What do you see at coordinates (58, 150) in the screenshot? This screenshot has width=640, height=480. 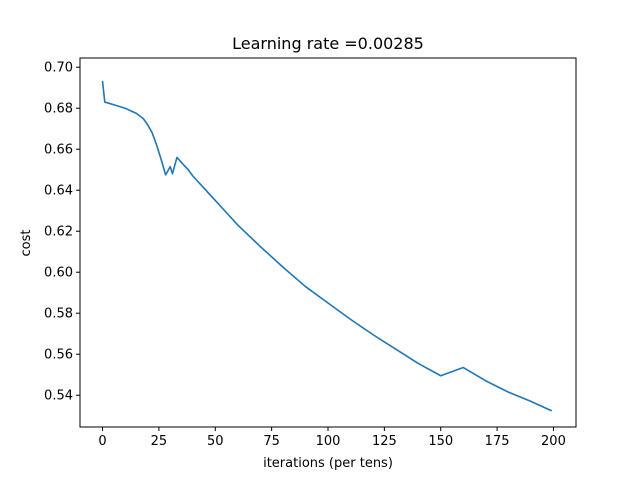 I see `y-tick-label: 0.66` at bounding box center [58, 150].